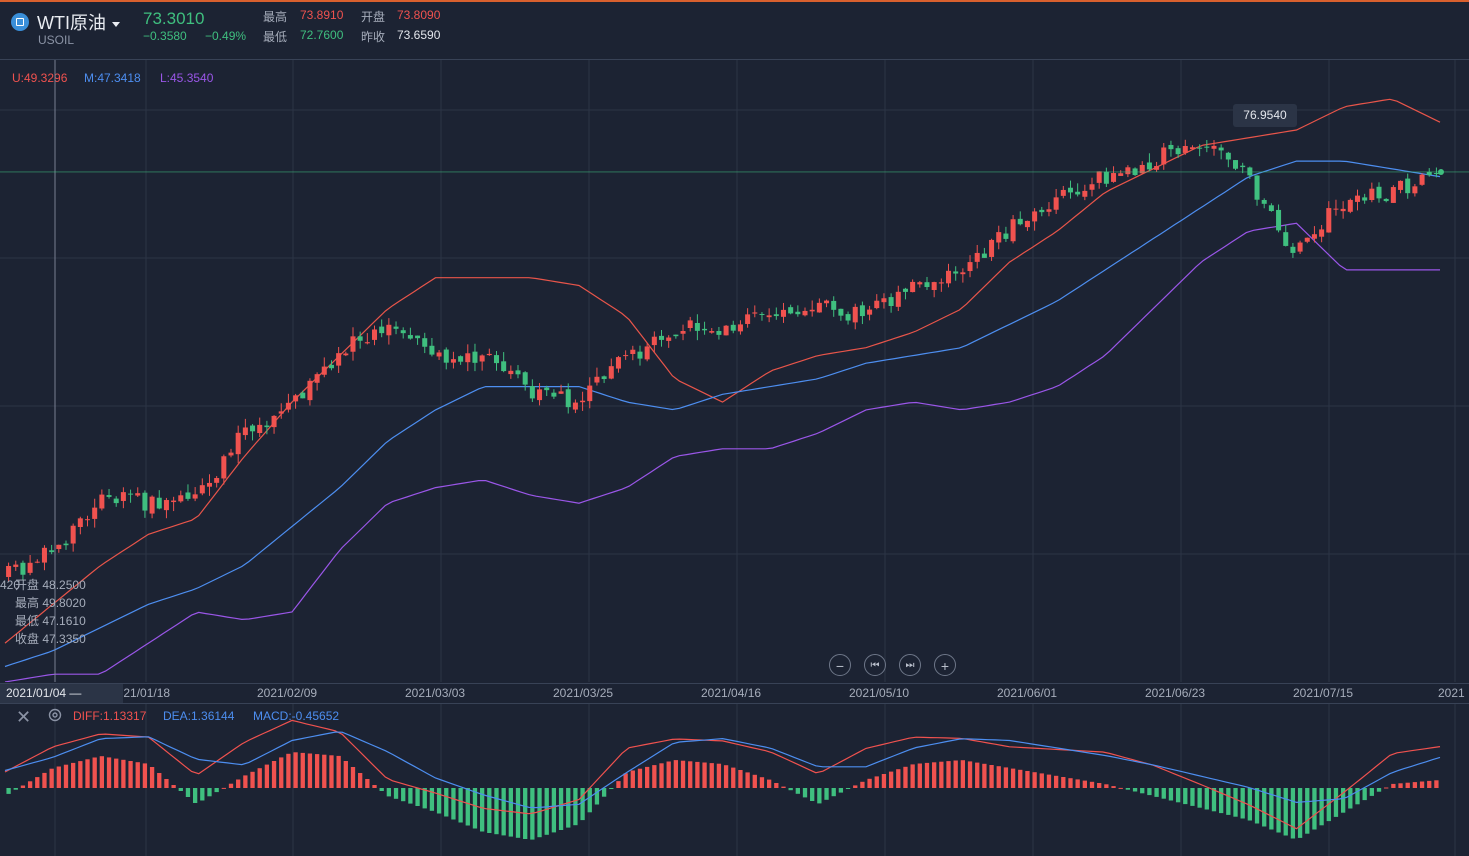 This screenshot has height=856, width=1469. Describe the element at coordinates (1265, 115) in the screenshot. I see `max-price-tooltip: 76.9540` at that location.